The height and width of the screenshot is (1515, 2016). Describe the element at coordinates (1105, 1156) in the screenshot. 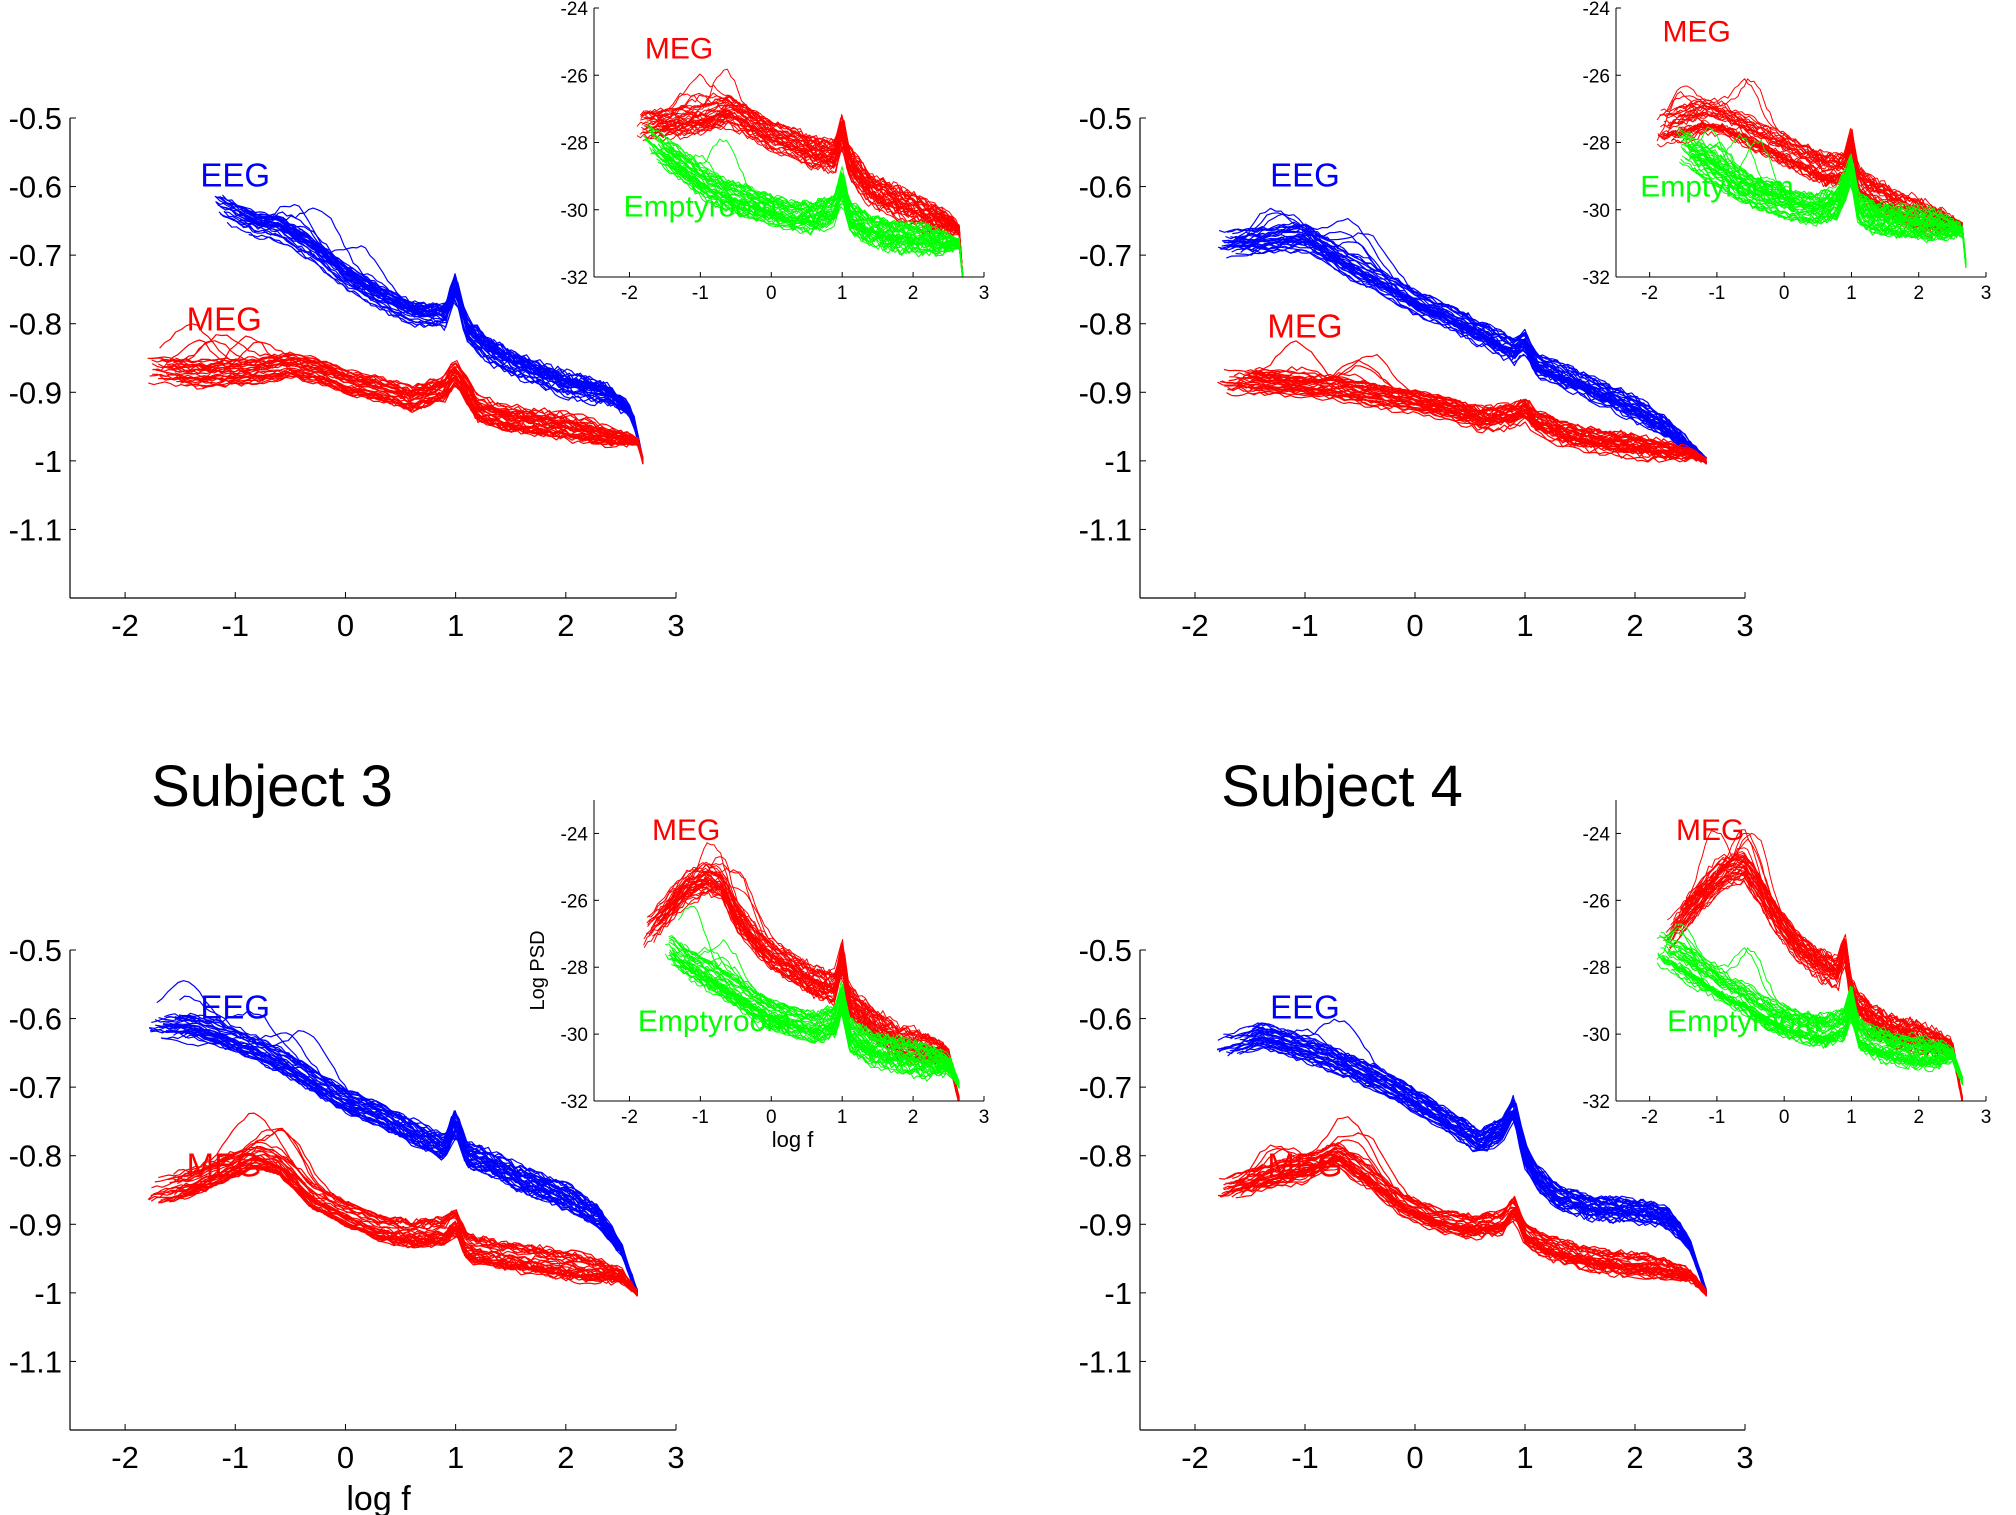

I see `y-tick-label: -0.8` at that location.